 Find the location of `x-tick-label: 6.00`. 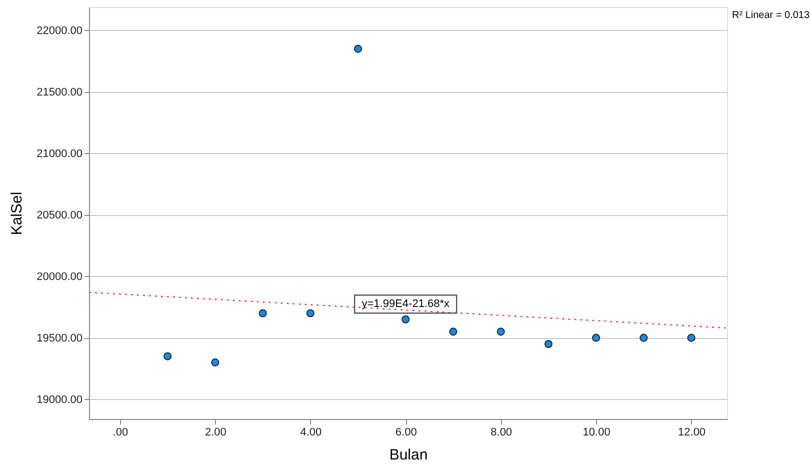

x-tick-label: 6.00 is located at coordinates (406, 432).